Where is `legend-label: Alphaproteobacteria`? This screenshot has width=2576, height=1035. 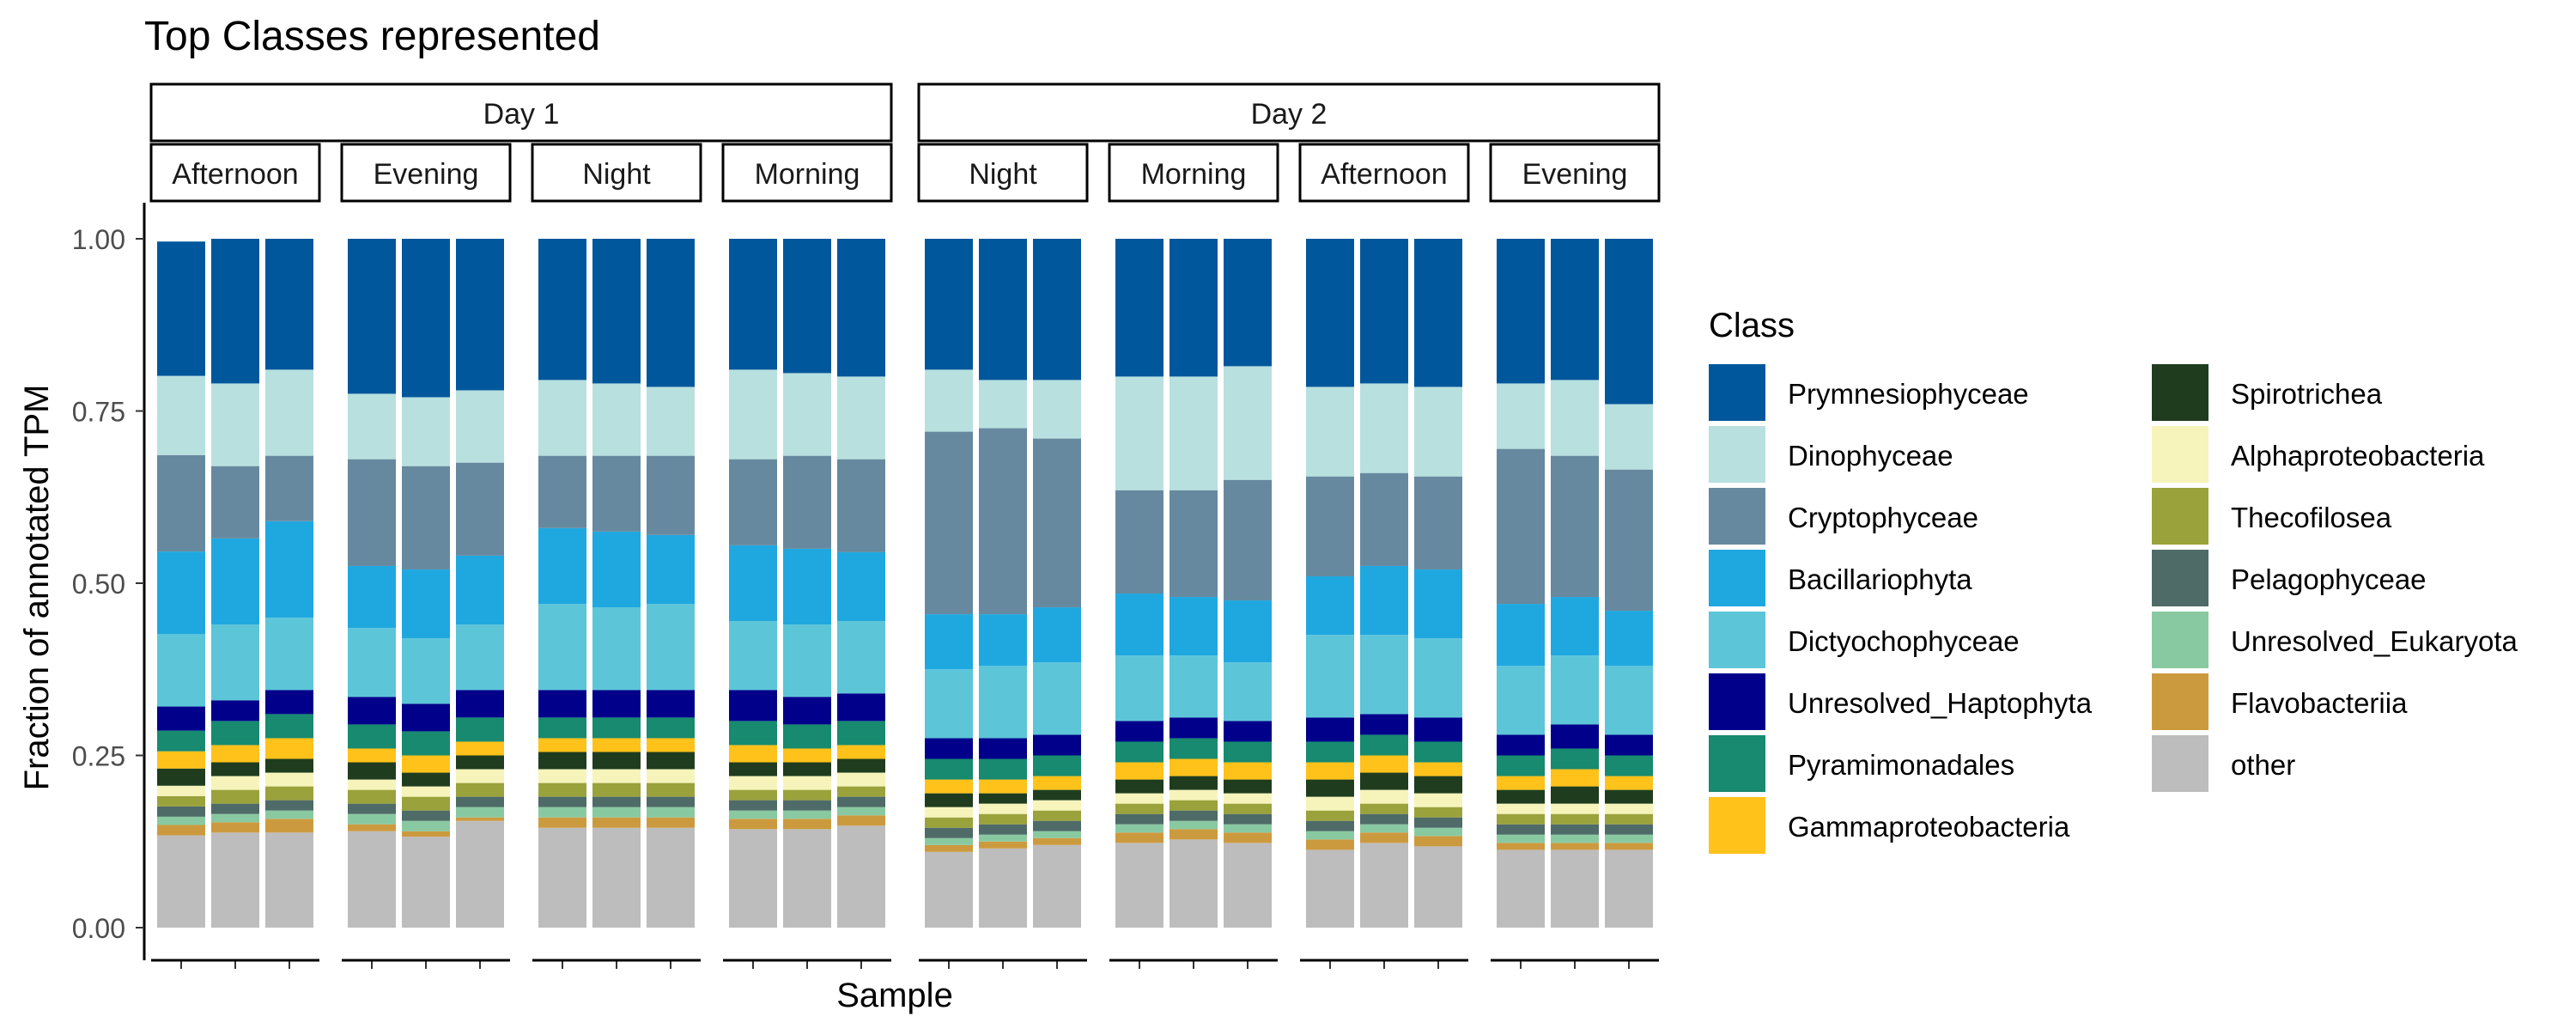 legend-label: Alphaproteobacteria is located at coordinates (2358, 456).